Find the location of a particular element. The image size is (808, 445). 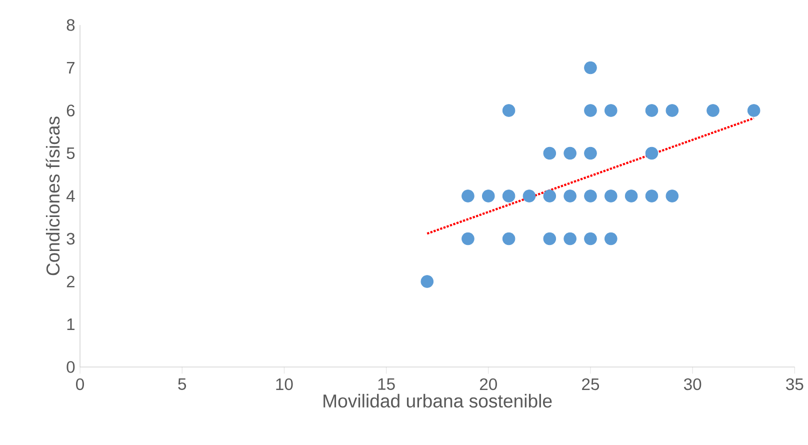

y-tick-label: 8 is located at coordinates (70, 25).